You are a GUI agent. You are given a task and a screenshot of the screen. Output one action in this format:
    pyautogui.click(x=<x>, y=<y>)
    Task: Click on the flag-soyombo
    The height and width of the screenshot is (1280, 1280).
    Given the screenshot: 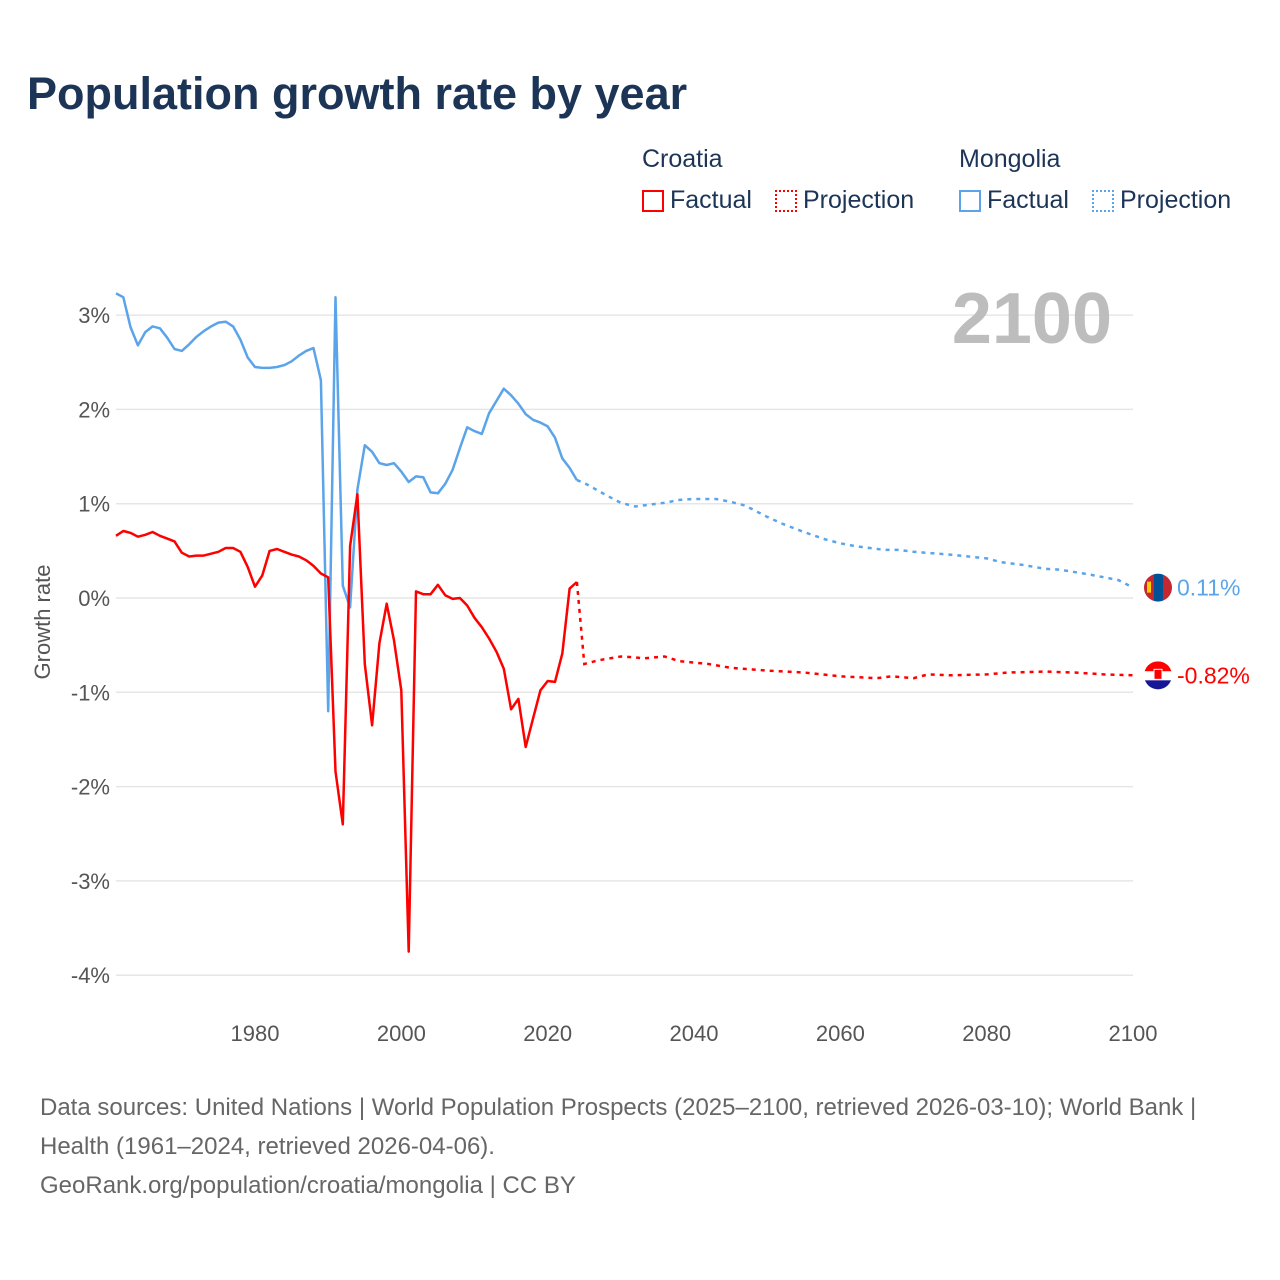 What is the action you would take?
    pyautogui.click(x=1149, y=587)
    